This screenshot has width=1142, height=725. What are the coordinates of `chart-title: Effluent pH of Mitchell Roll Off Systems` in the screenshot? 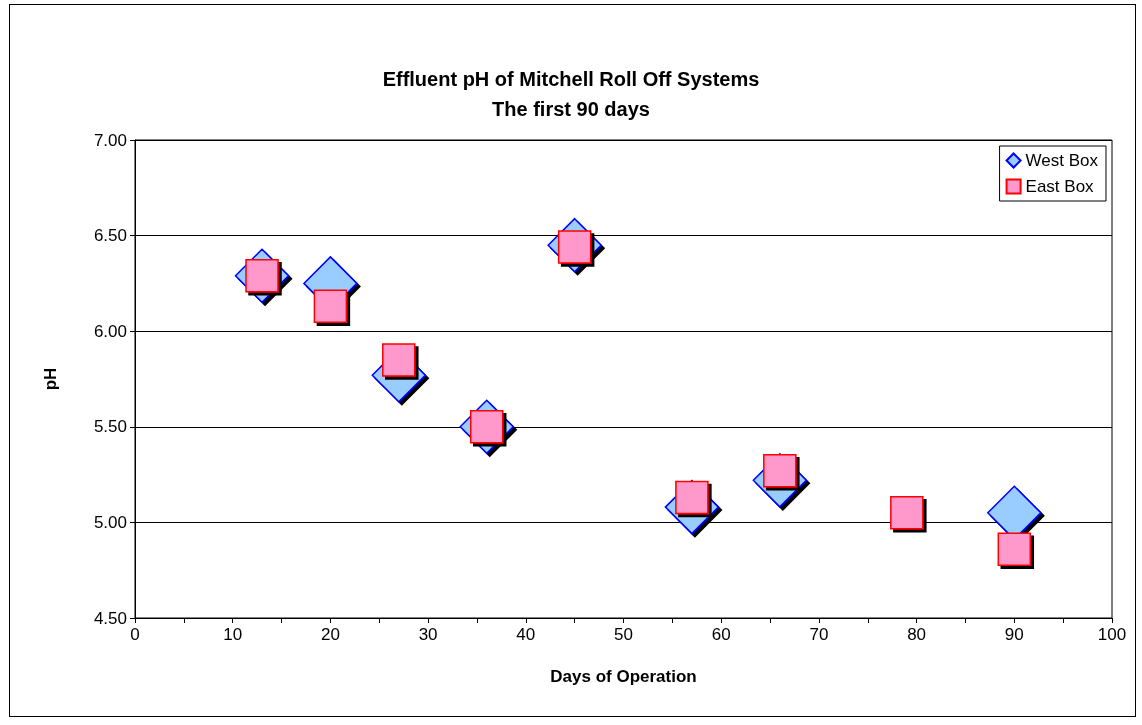 It's located at (571, 79).